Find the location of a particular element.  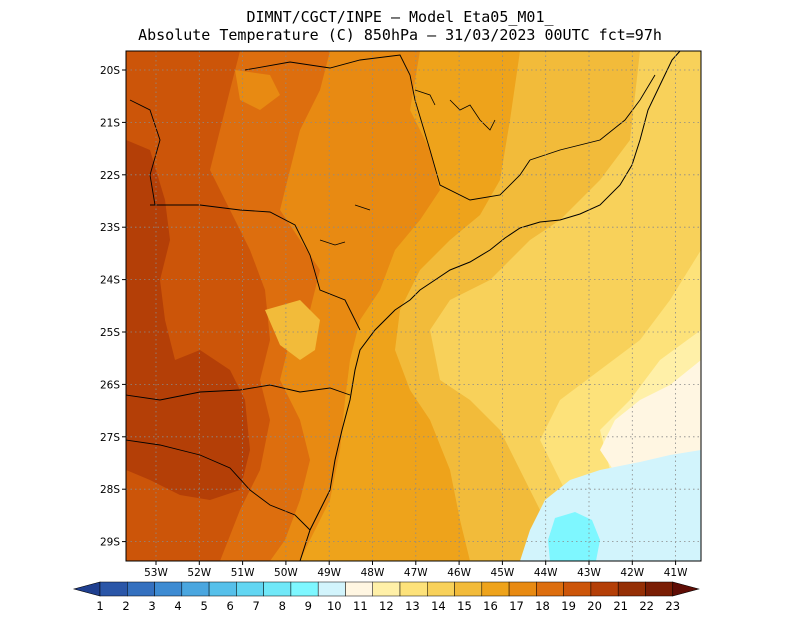

state-border-ms-pr is located at coordinates (145, 152).